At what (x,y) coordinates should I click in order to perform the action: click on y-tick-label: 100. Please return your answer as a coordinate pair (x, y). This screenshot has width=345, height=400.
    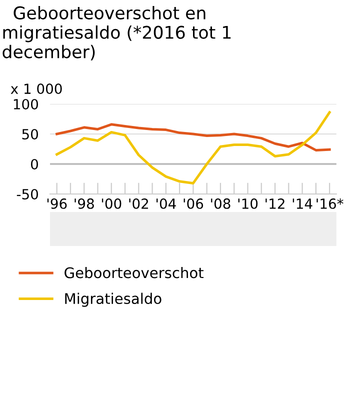
    Looking at the image, I should click on (26, 104).